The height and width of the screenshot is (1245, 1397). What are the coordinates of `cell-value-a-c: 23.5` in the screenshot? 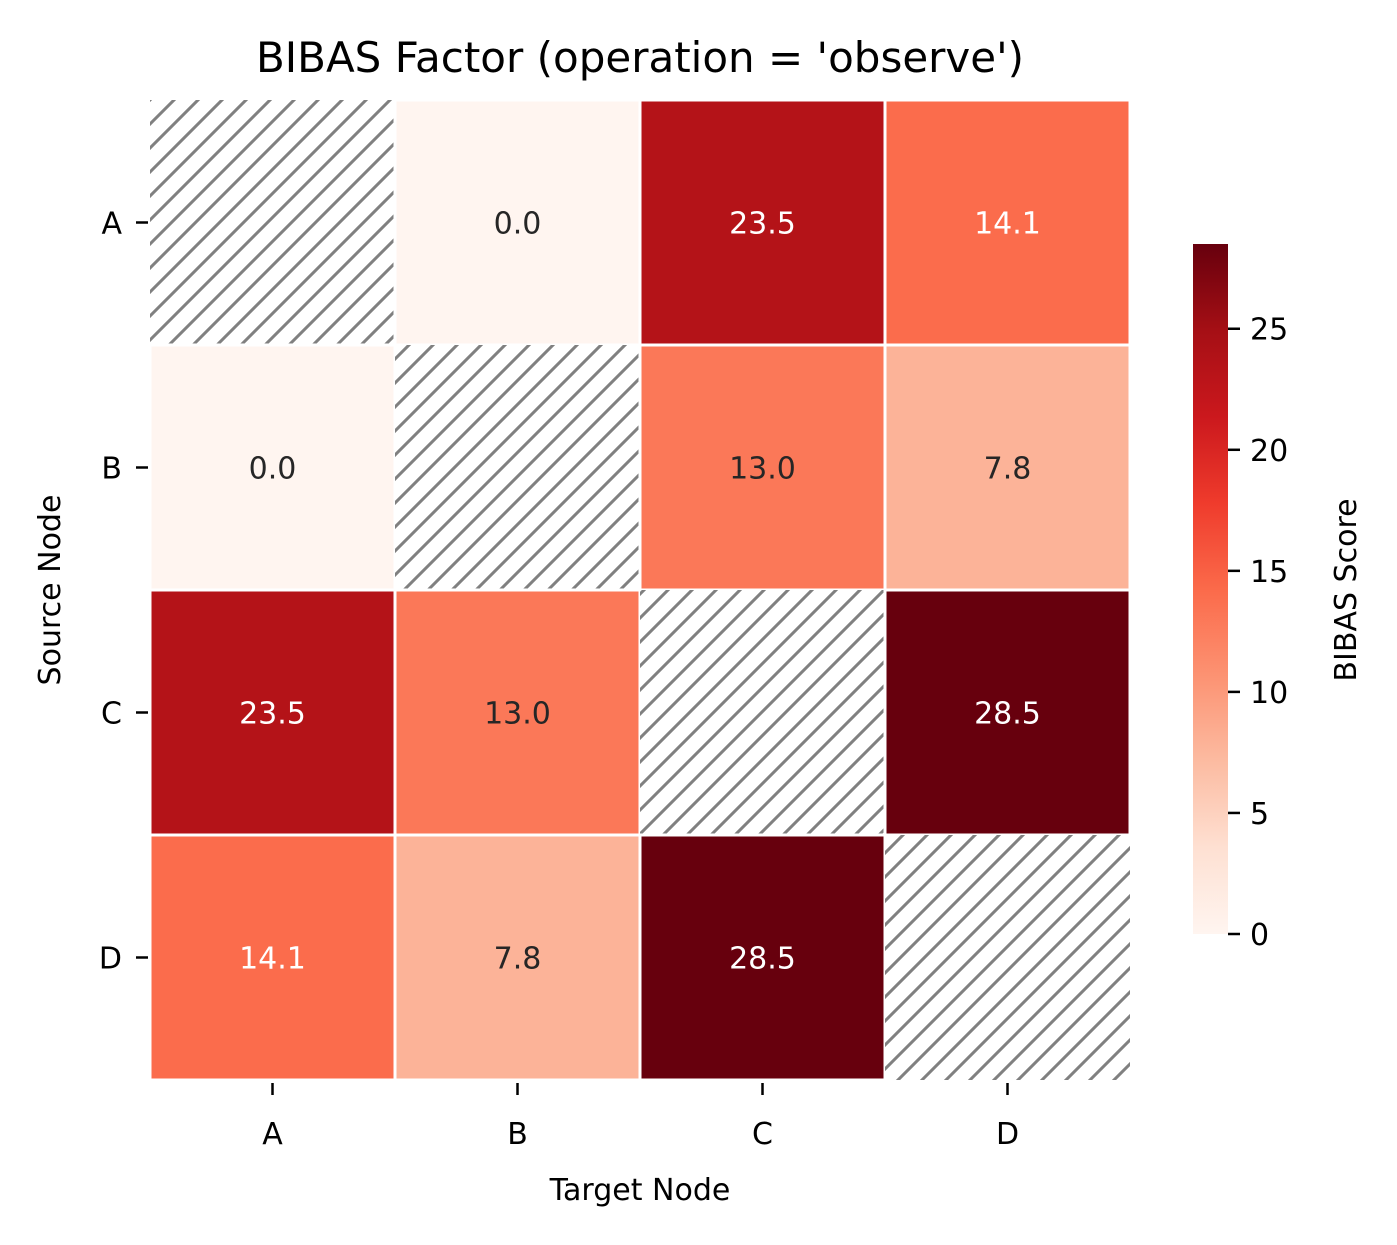 It's located at (762, 224).